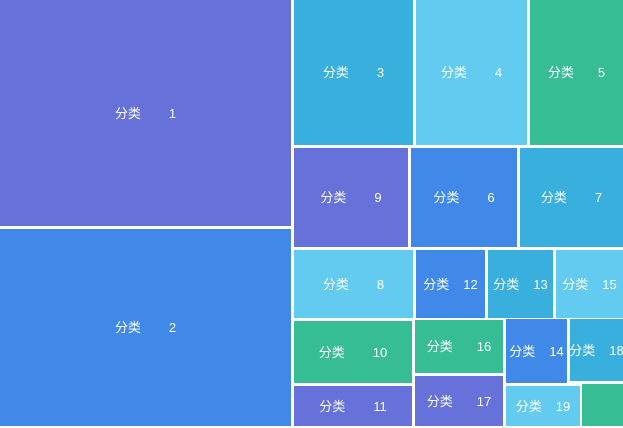 This screenshot has width=623, height=428. I want to click on cell-value-label: 7, so click(598, 197).